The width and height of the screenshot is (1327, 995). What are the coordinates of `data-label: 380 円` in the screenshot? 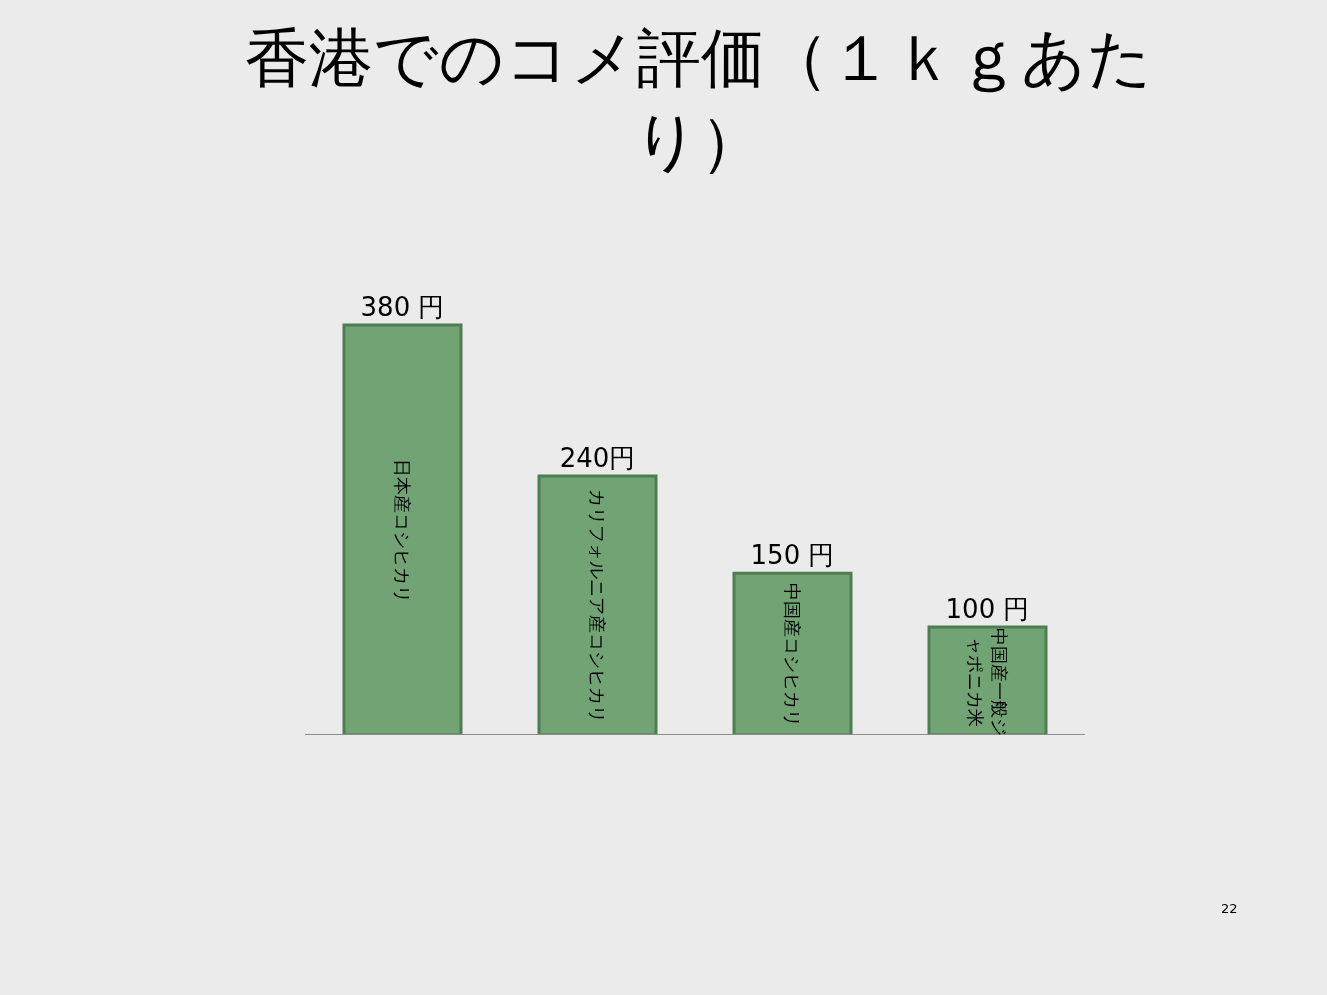 It's located at (402, 307).